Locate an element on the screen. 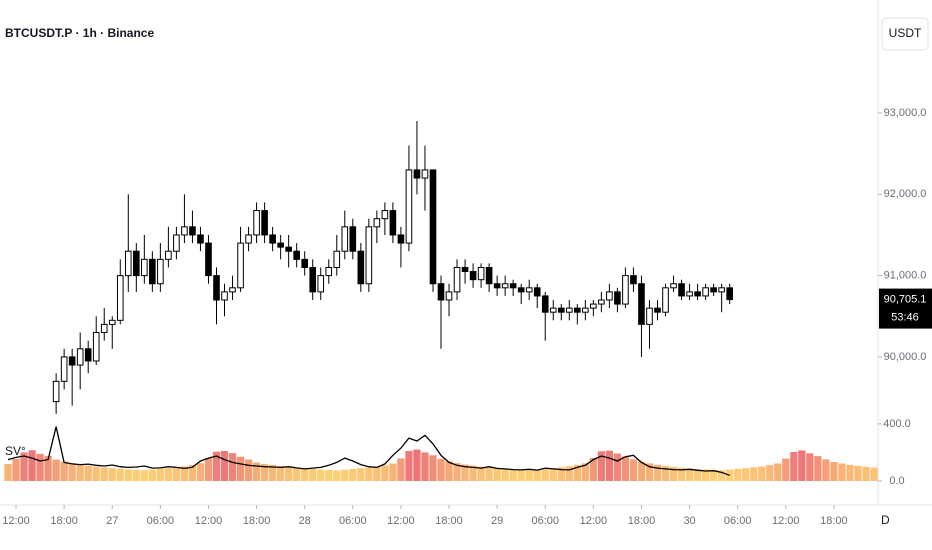 The height and width of the screenshot is (550, 932). y-tick-label: 92,000.0 is located at coordinates (905, 194).